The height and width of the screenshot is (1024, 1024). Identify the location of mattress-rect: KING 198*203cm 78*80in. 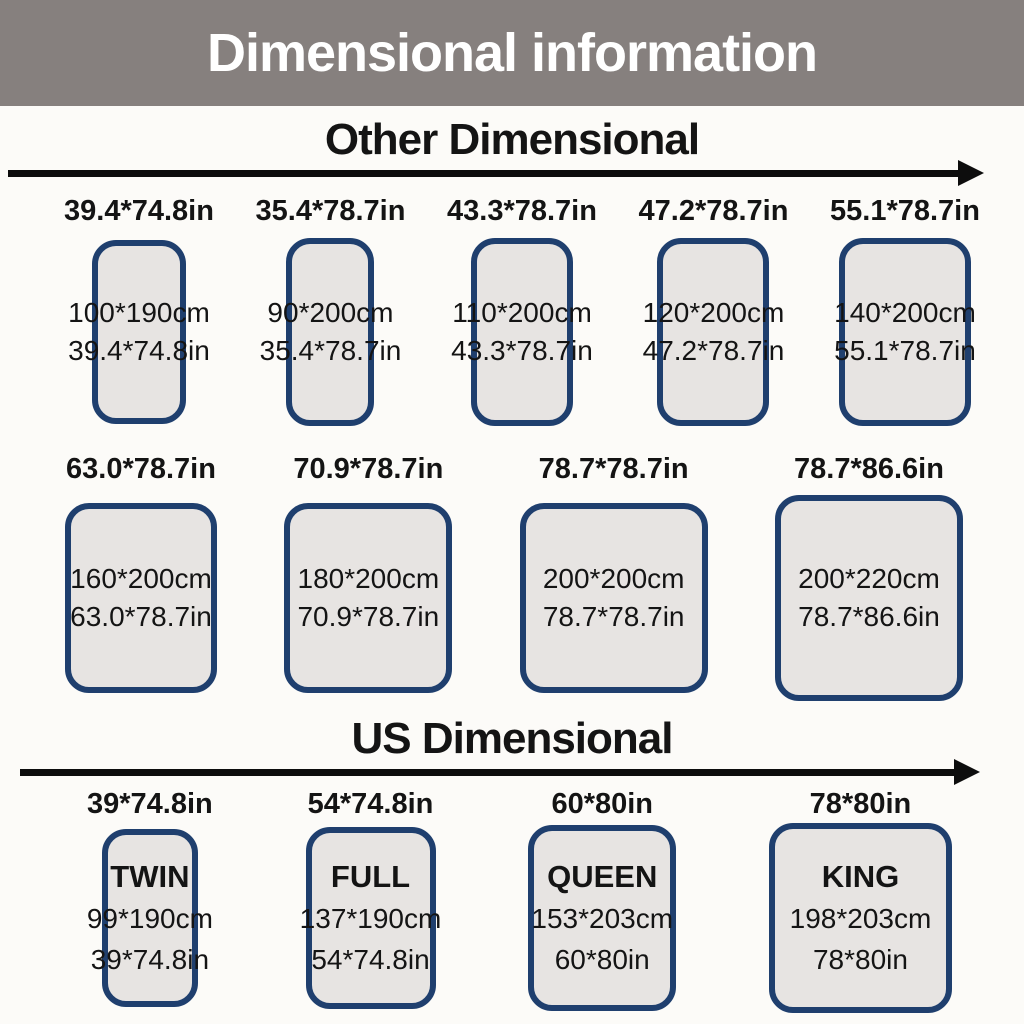
(860, 918).